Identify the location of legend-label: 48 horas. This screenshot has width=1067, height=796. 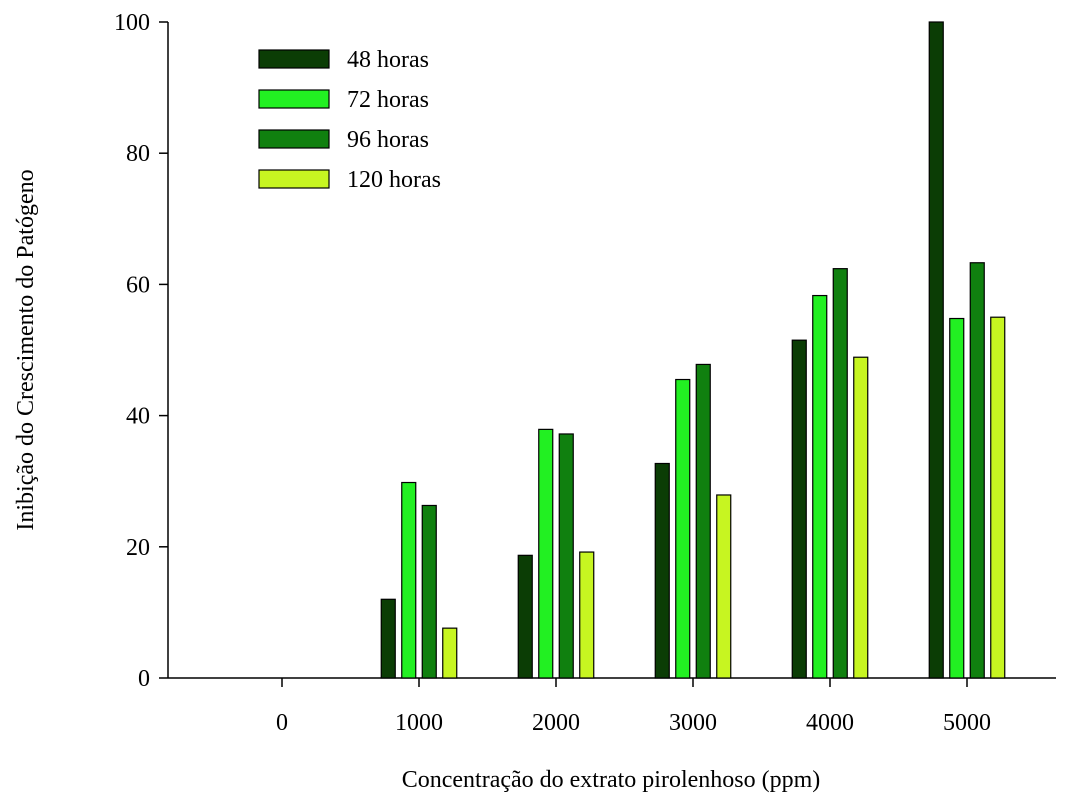
(388, 60).